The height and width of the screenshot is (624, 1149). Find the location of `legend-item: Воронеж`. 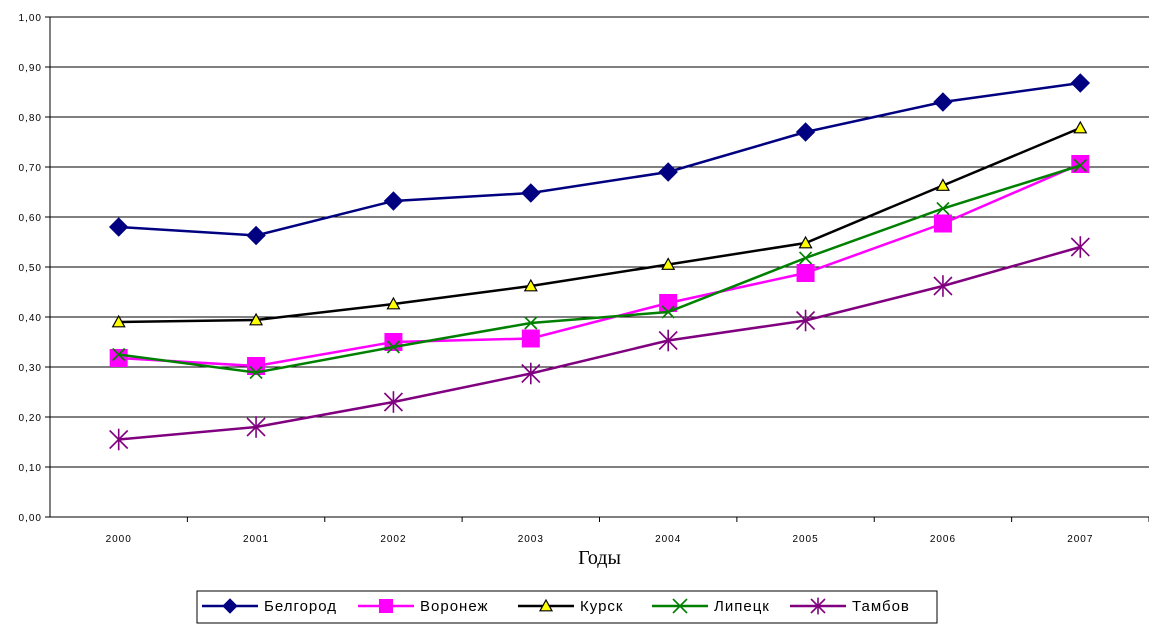

legend-item: Воронеж is located at coordinates (423, 606).